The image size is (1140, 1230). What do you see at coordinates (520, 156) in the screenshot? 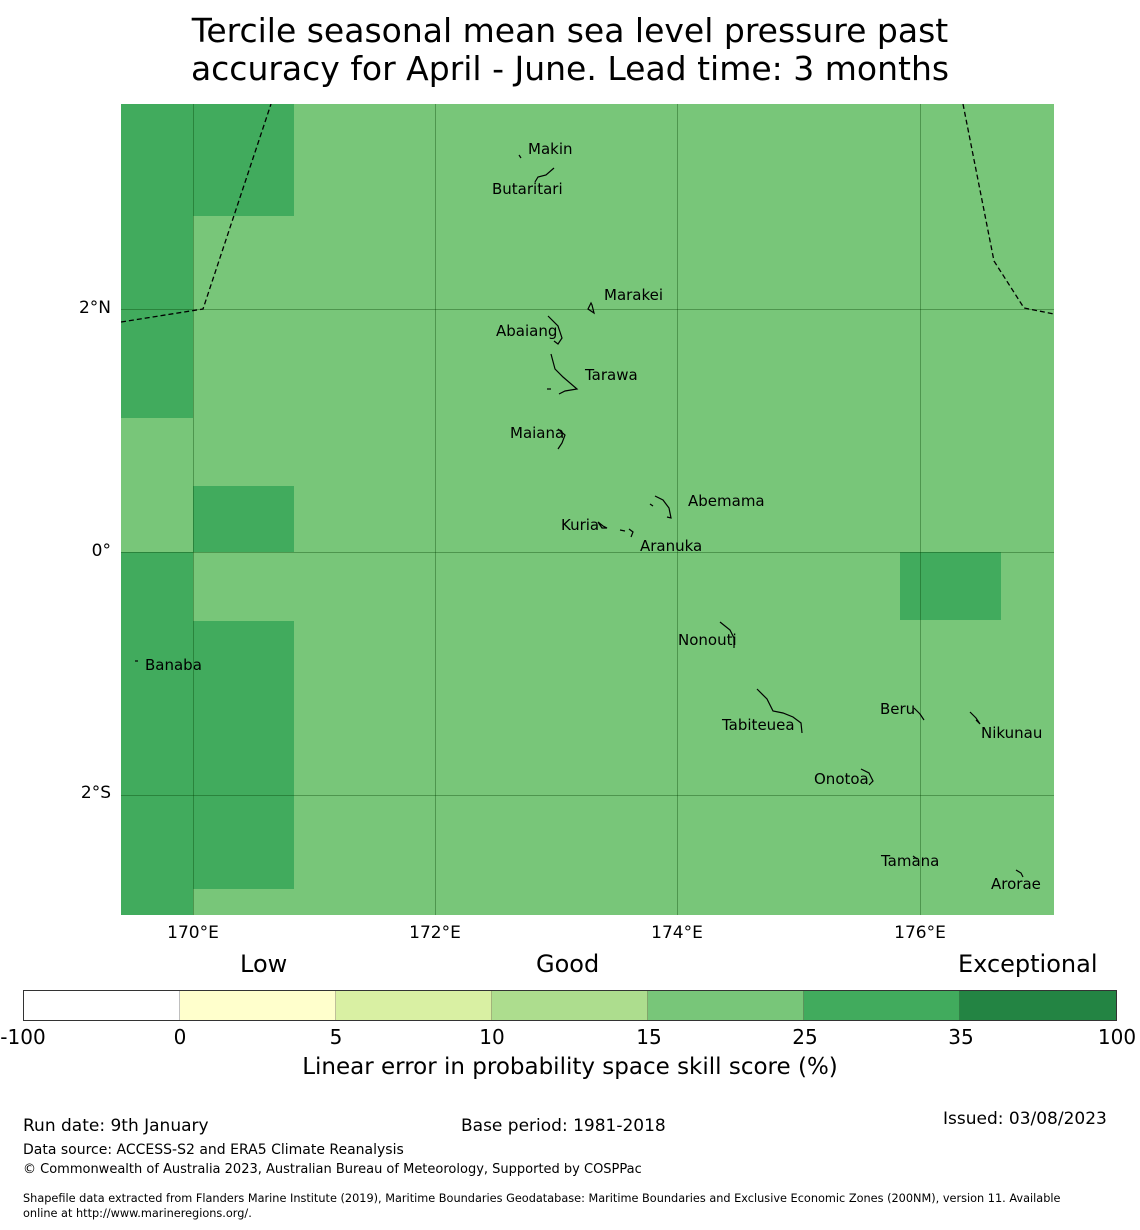
I see `makin-outline` at bounding box center [520, 156].